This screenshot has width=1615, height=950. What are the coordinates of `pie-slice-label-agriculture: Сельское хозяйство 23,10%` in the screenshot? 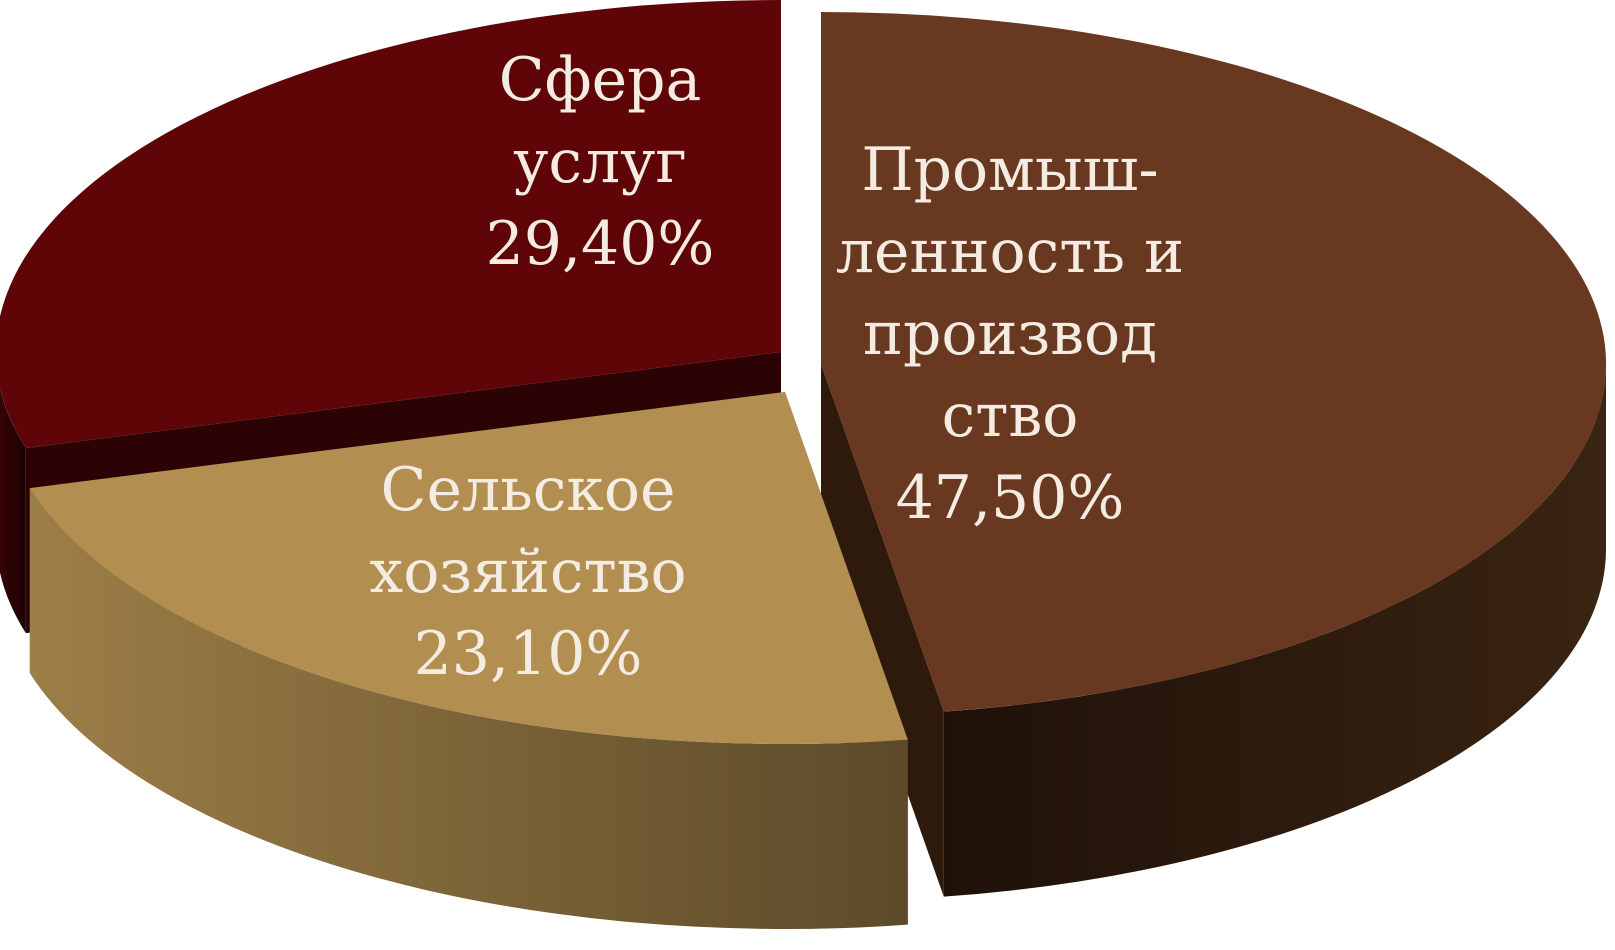 It's located at (527, 572).